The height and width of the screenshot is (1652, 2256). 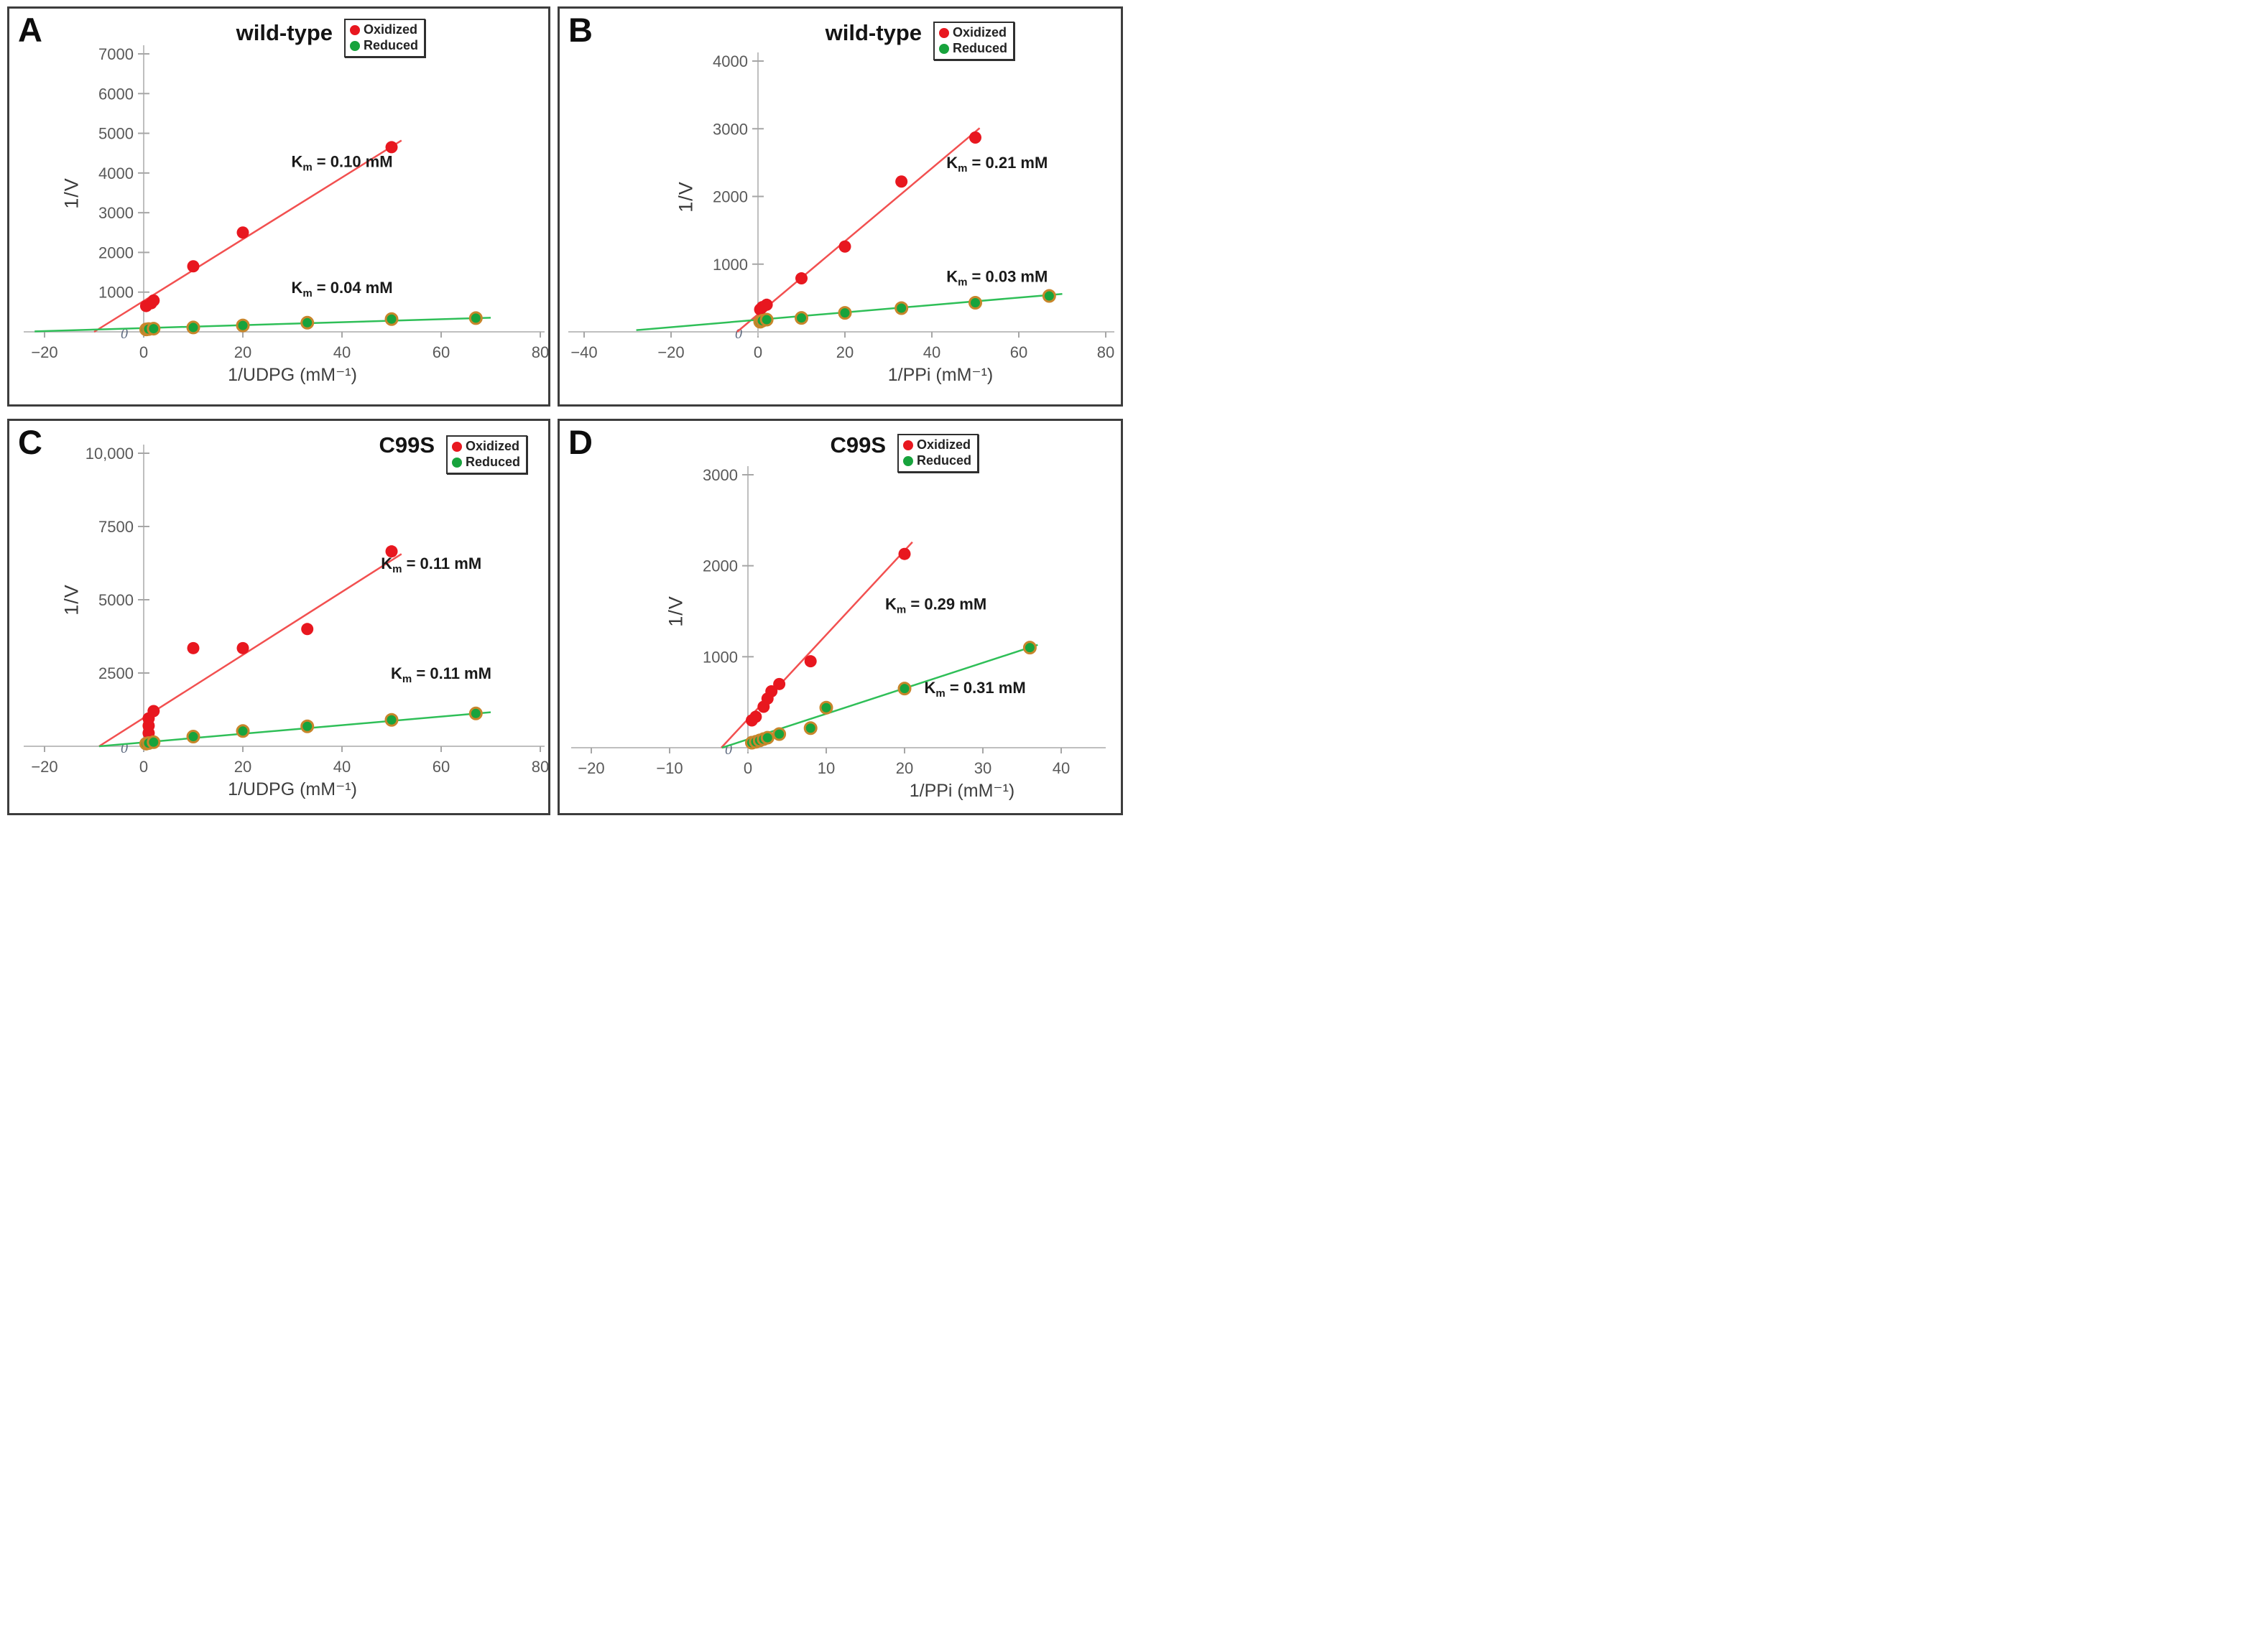 What do you see at coordinates (109, 454) in the screenshot?
I see `svg-text: 10,000` at bounding box center [109, 454].